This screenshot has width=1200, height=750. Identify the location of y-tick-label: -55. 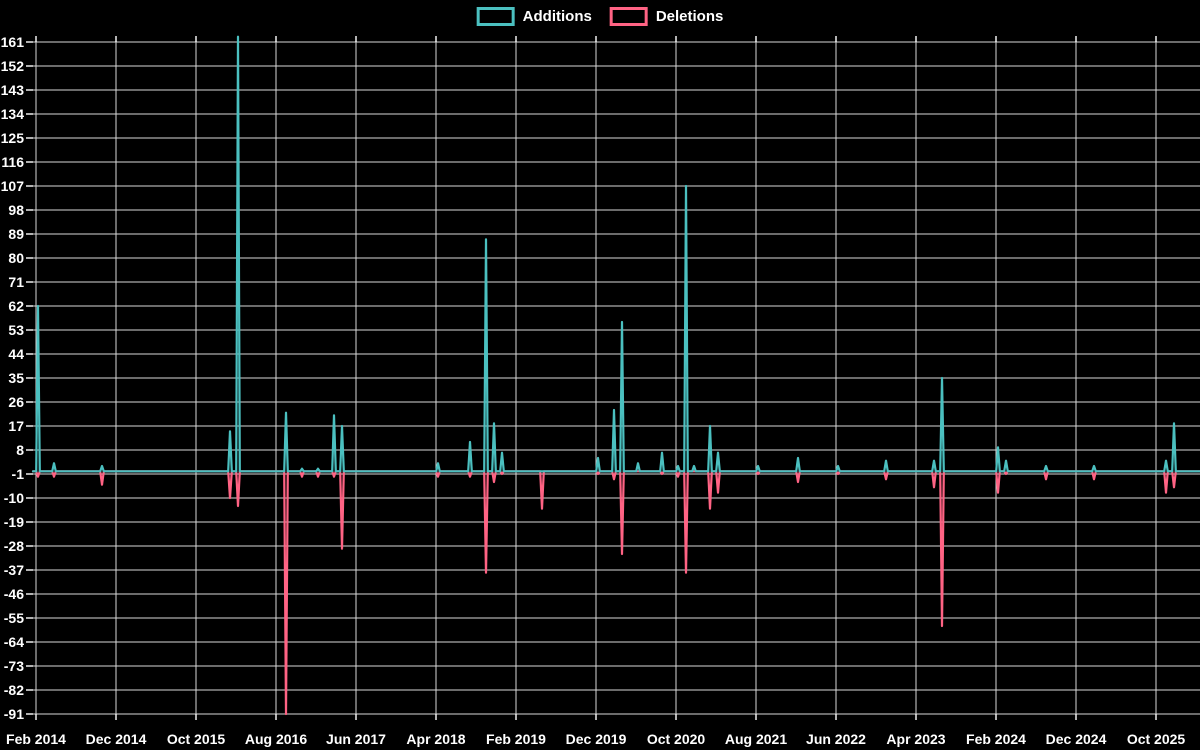
(14, 618).